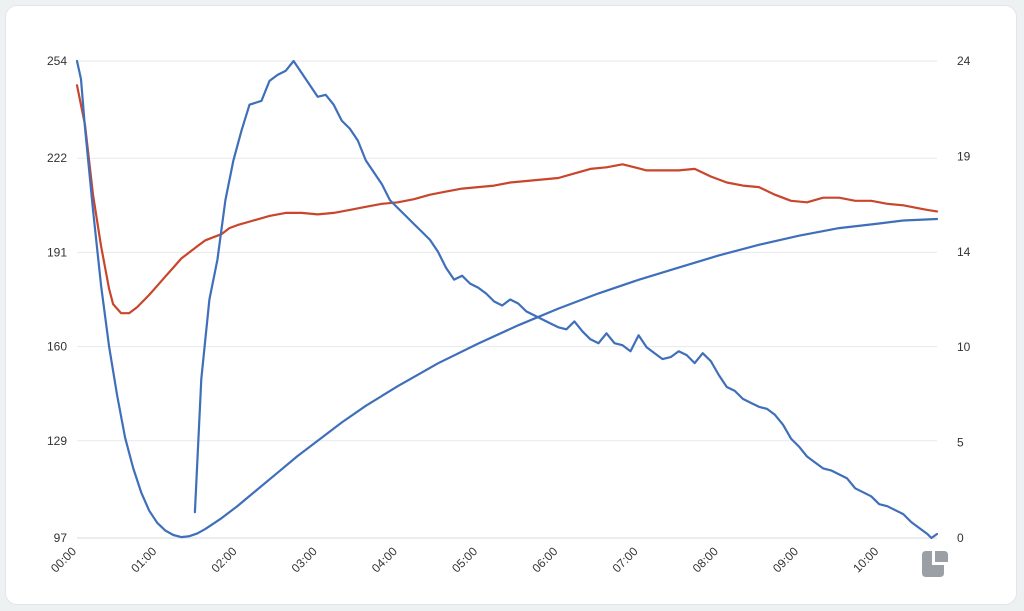 The image size is (1024, 611). I want to click on x-tick-label: 00:00, so click(63, 559).